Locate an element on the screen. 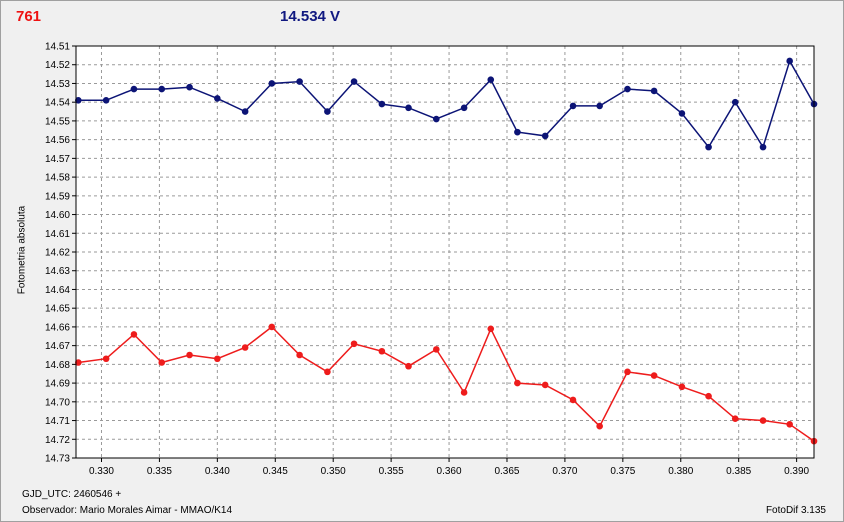  star-id-label: 761 is located at coordinates (29, 16).